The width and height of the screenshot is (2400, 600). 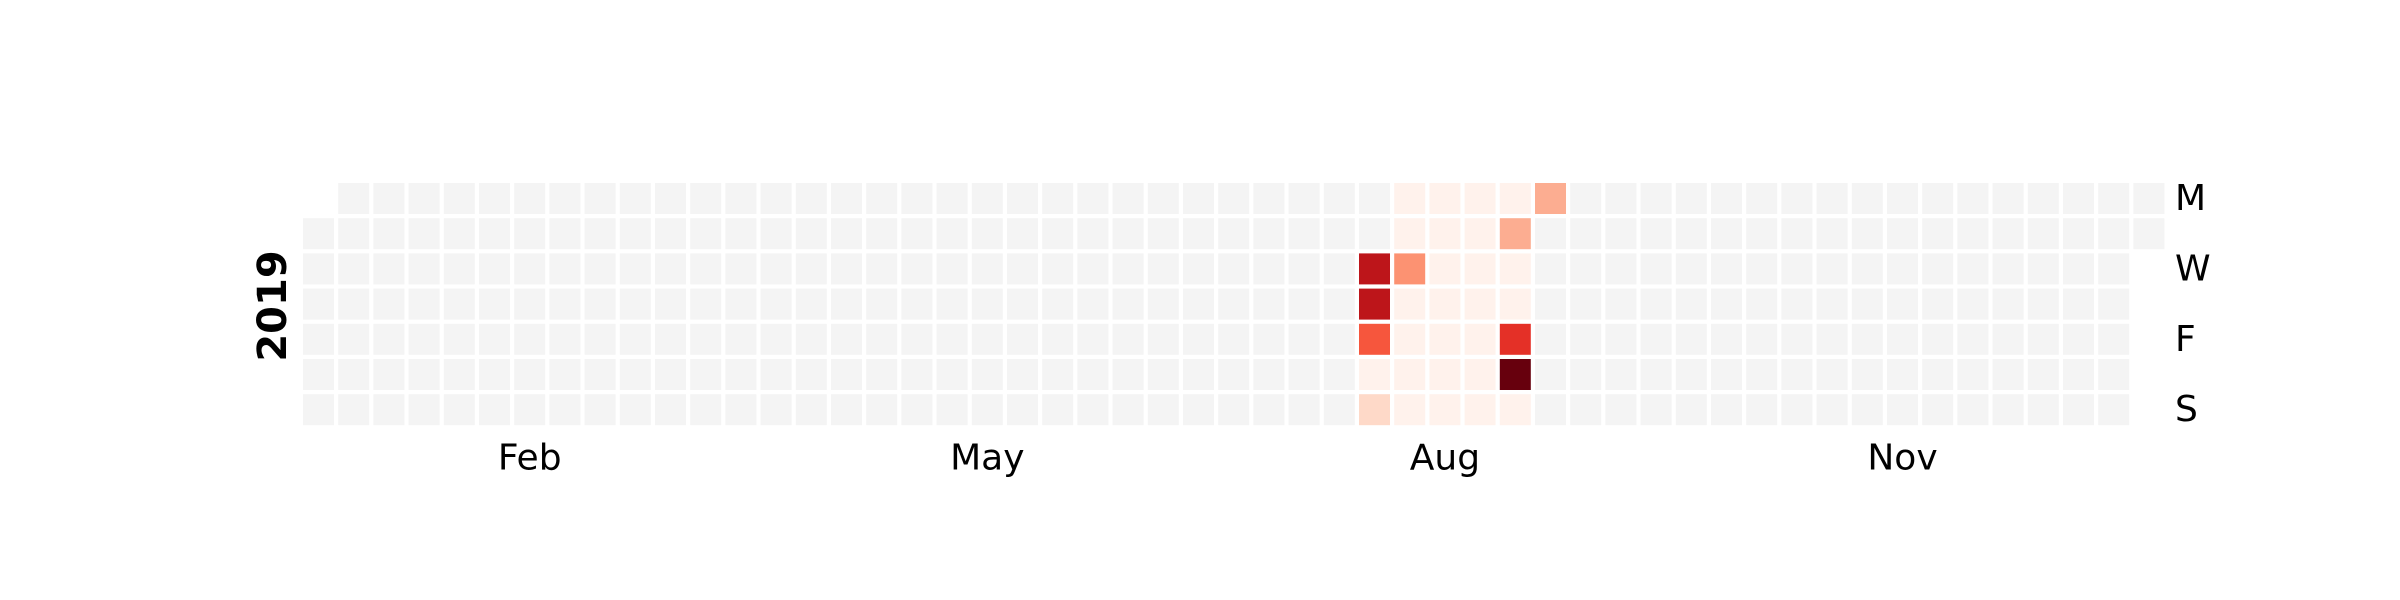 What do you see at coordinates (2185, 339) in the screenshot?
I see `weekday-label: F` at bounding box center [2185, 339].